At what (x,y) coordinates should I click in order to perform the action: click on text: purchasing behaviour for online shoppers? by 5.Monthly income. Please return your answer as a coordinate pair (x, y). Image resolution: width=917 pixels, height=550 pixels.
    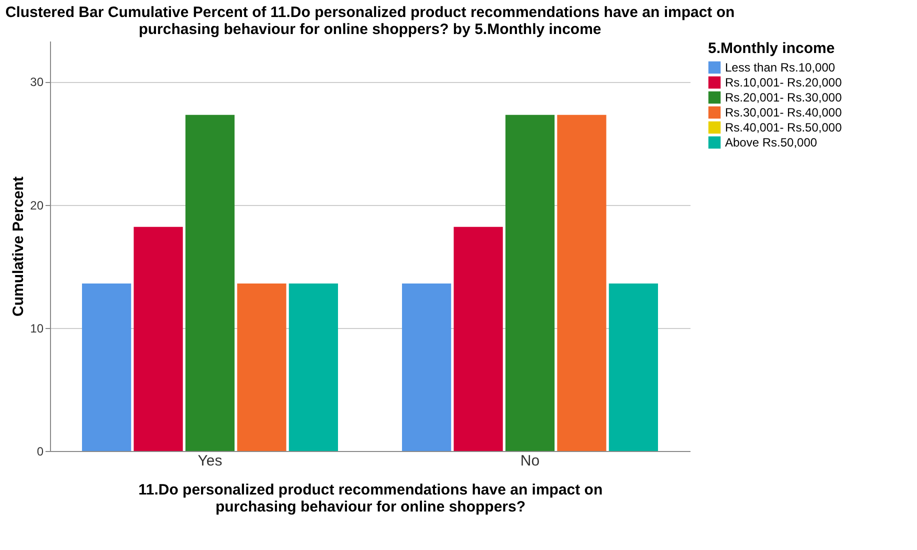
    Looking at the image, I should click on (370, 29).